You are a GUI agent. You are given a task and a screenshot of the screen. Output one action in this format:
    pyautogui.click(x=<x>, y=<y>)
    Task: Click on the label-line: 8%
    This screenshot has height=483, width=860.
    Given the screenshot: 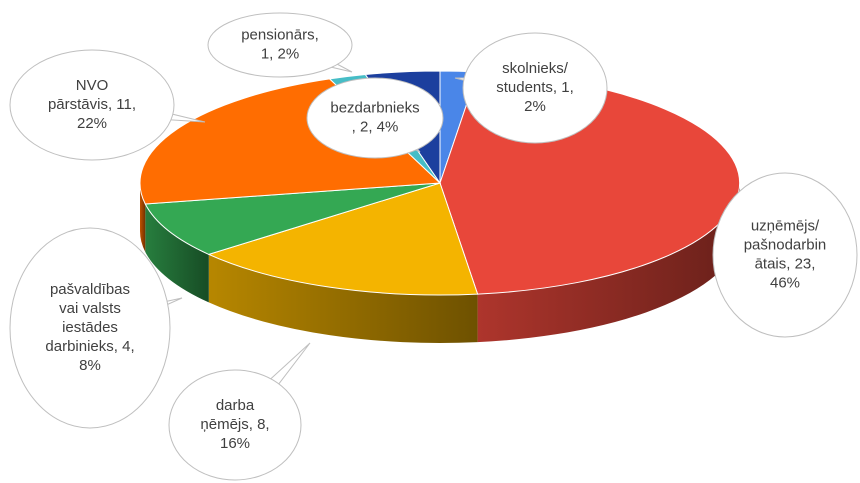 What is the action you would take?
    pyautogui.click(x=90, y=365)
    